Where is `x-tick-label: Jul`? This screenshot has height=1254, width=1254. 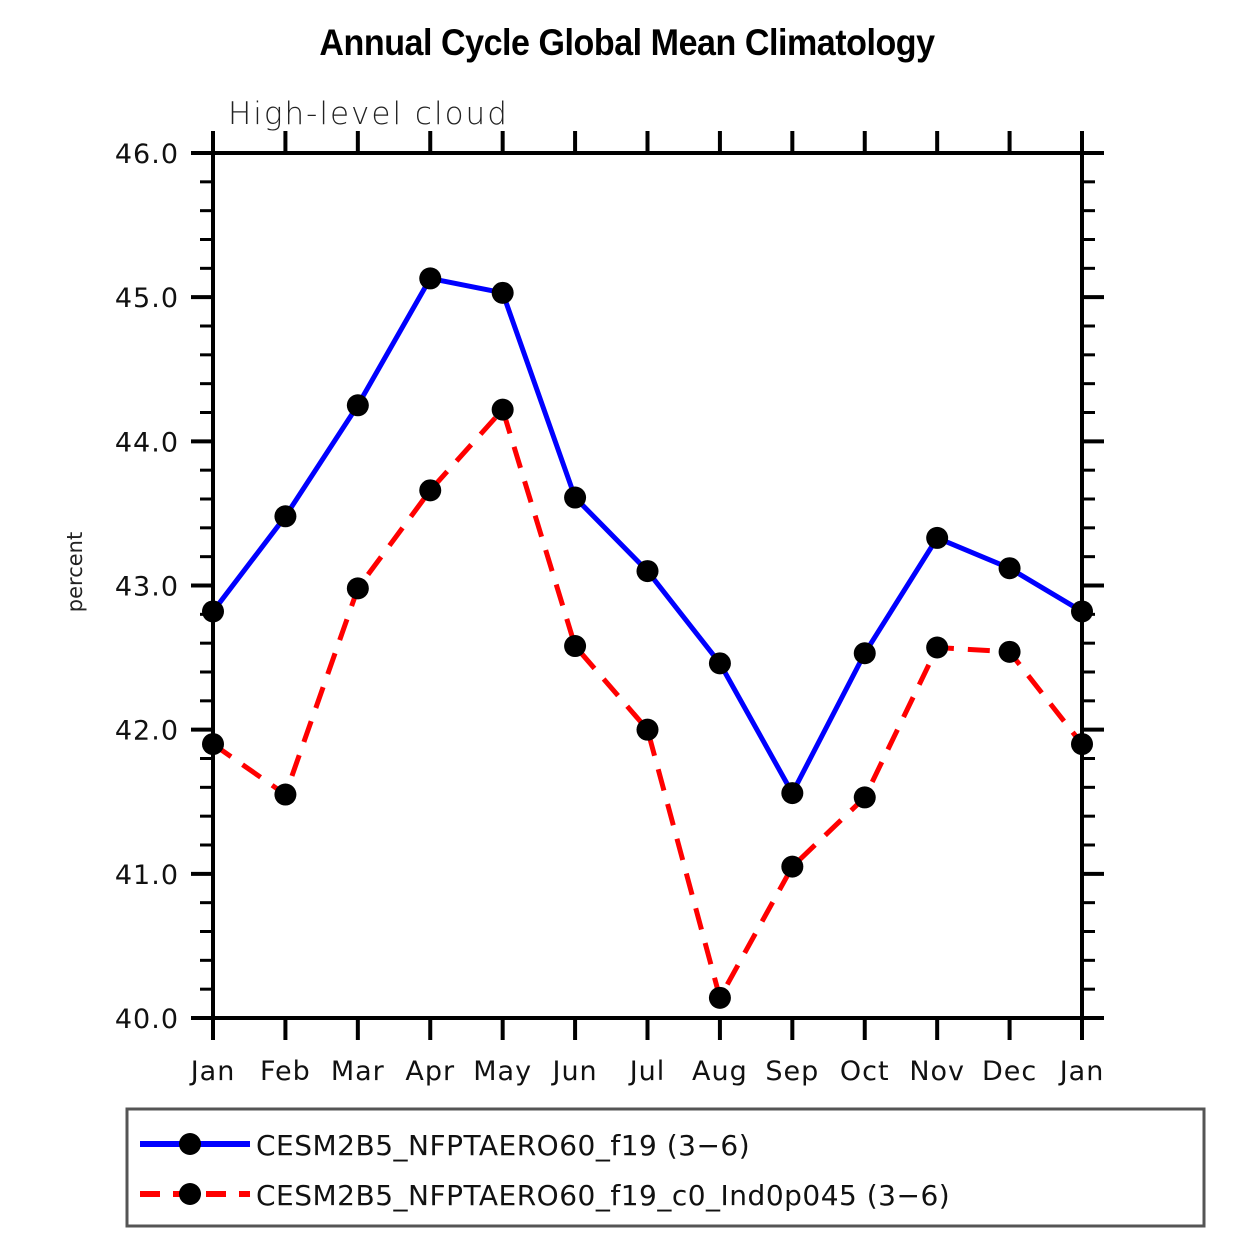
x-tick-label: Jul is located at coordinates (647, 1071).